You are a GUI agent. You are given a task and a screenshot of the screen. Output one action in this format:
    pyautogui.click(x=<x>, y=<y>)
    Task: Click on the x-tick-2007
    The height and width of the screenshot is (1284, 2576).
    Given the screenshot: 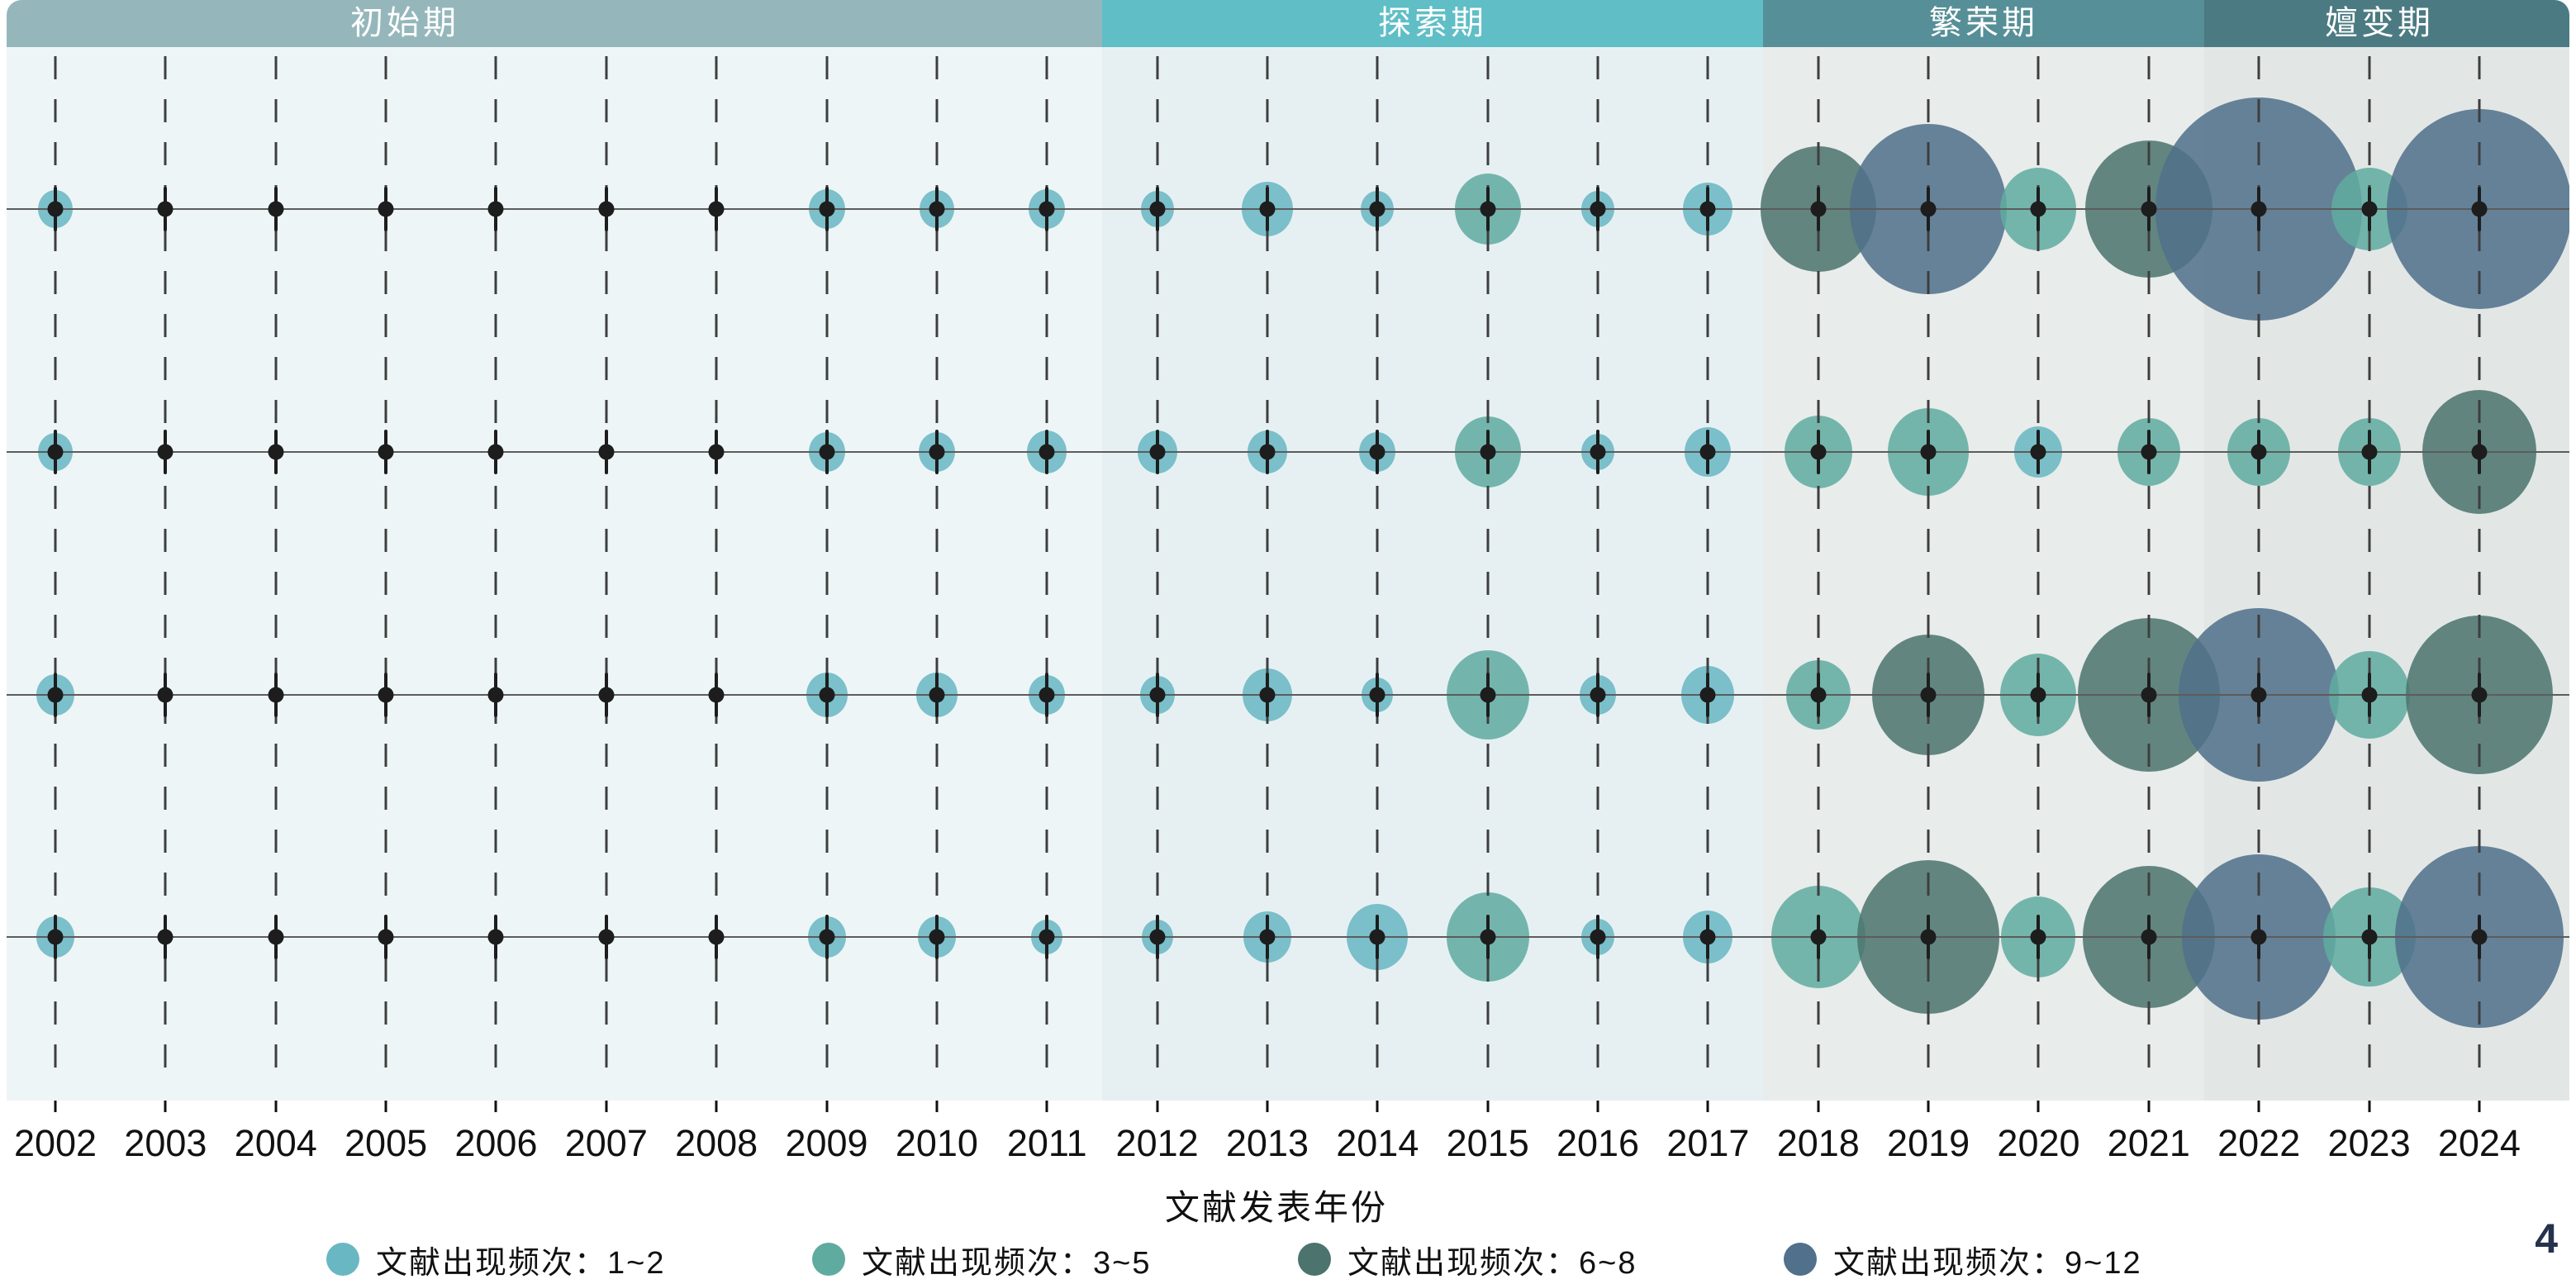 What is the action you would take?
    pyautogui.click(x=606, y=1106)
    